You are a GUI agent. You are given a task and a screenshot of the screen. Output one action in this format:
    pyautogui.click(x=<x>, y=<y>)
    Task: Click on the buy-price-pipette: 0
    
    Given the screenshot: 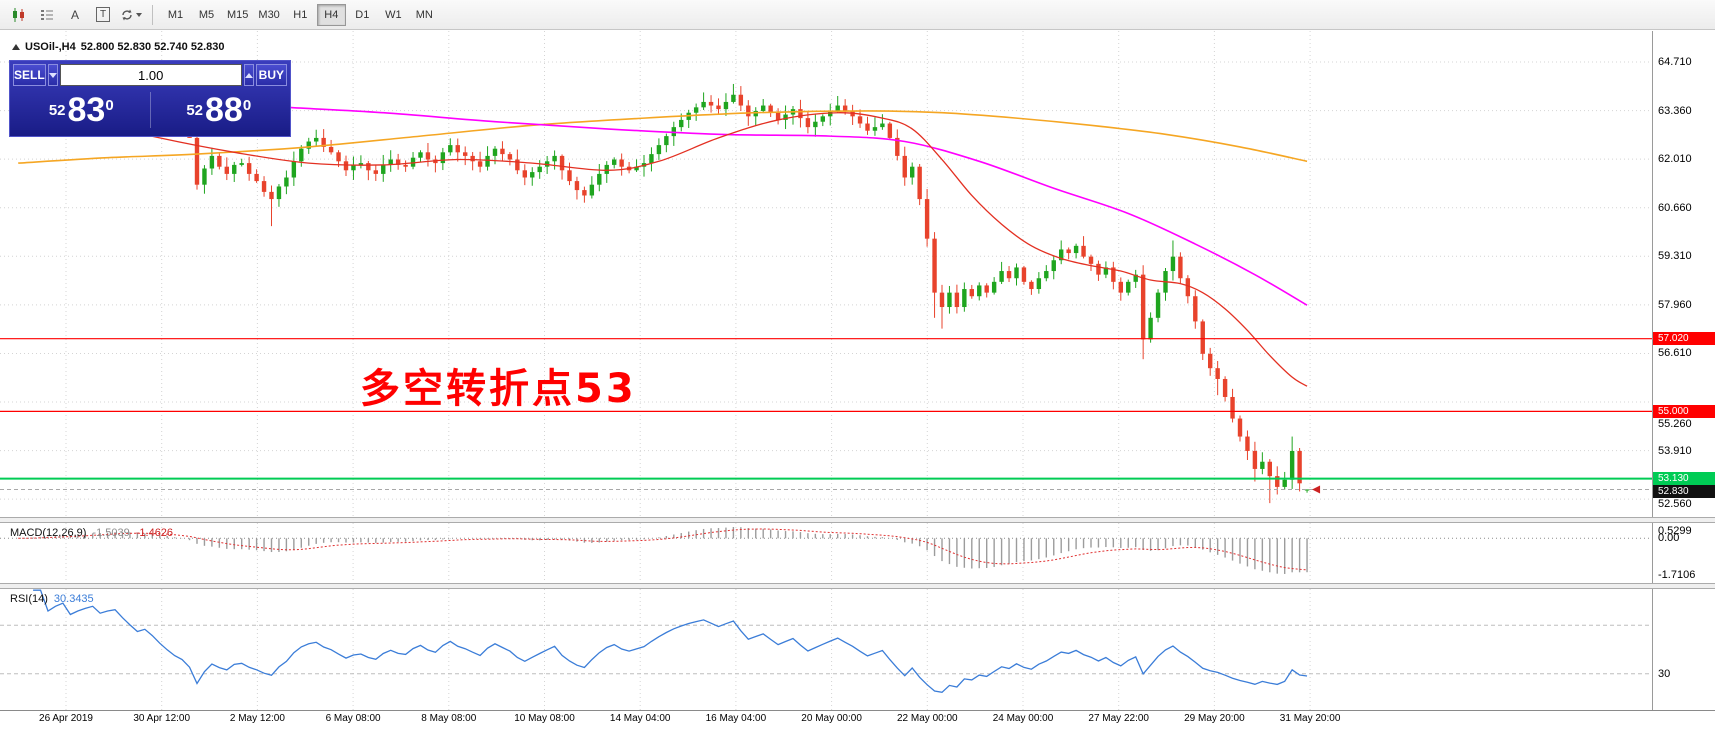 What is the action you would take?
    pyautogui.click(x=247, y=105)
    